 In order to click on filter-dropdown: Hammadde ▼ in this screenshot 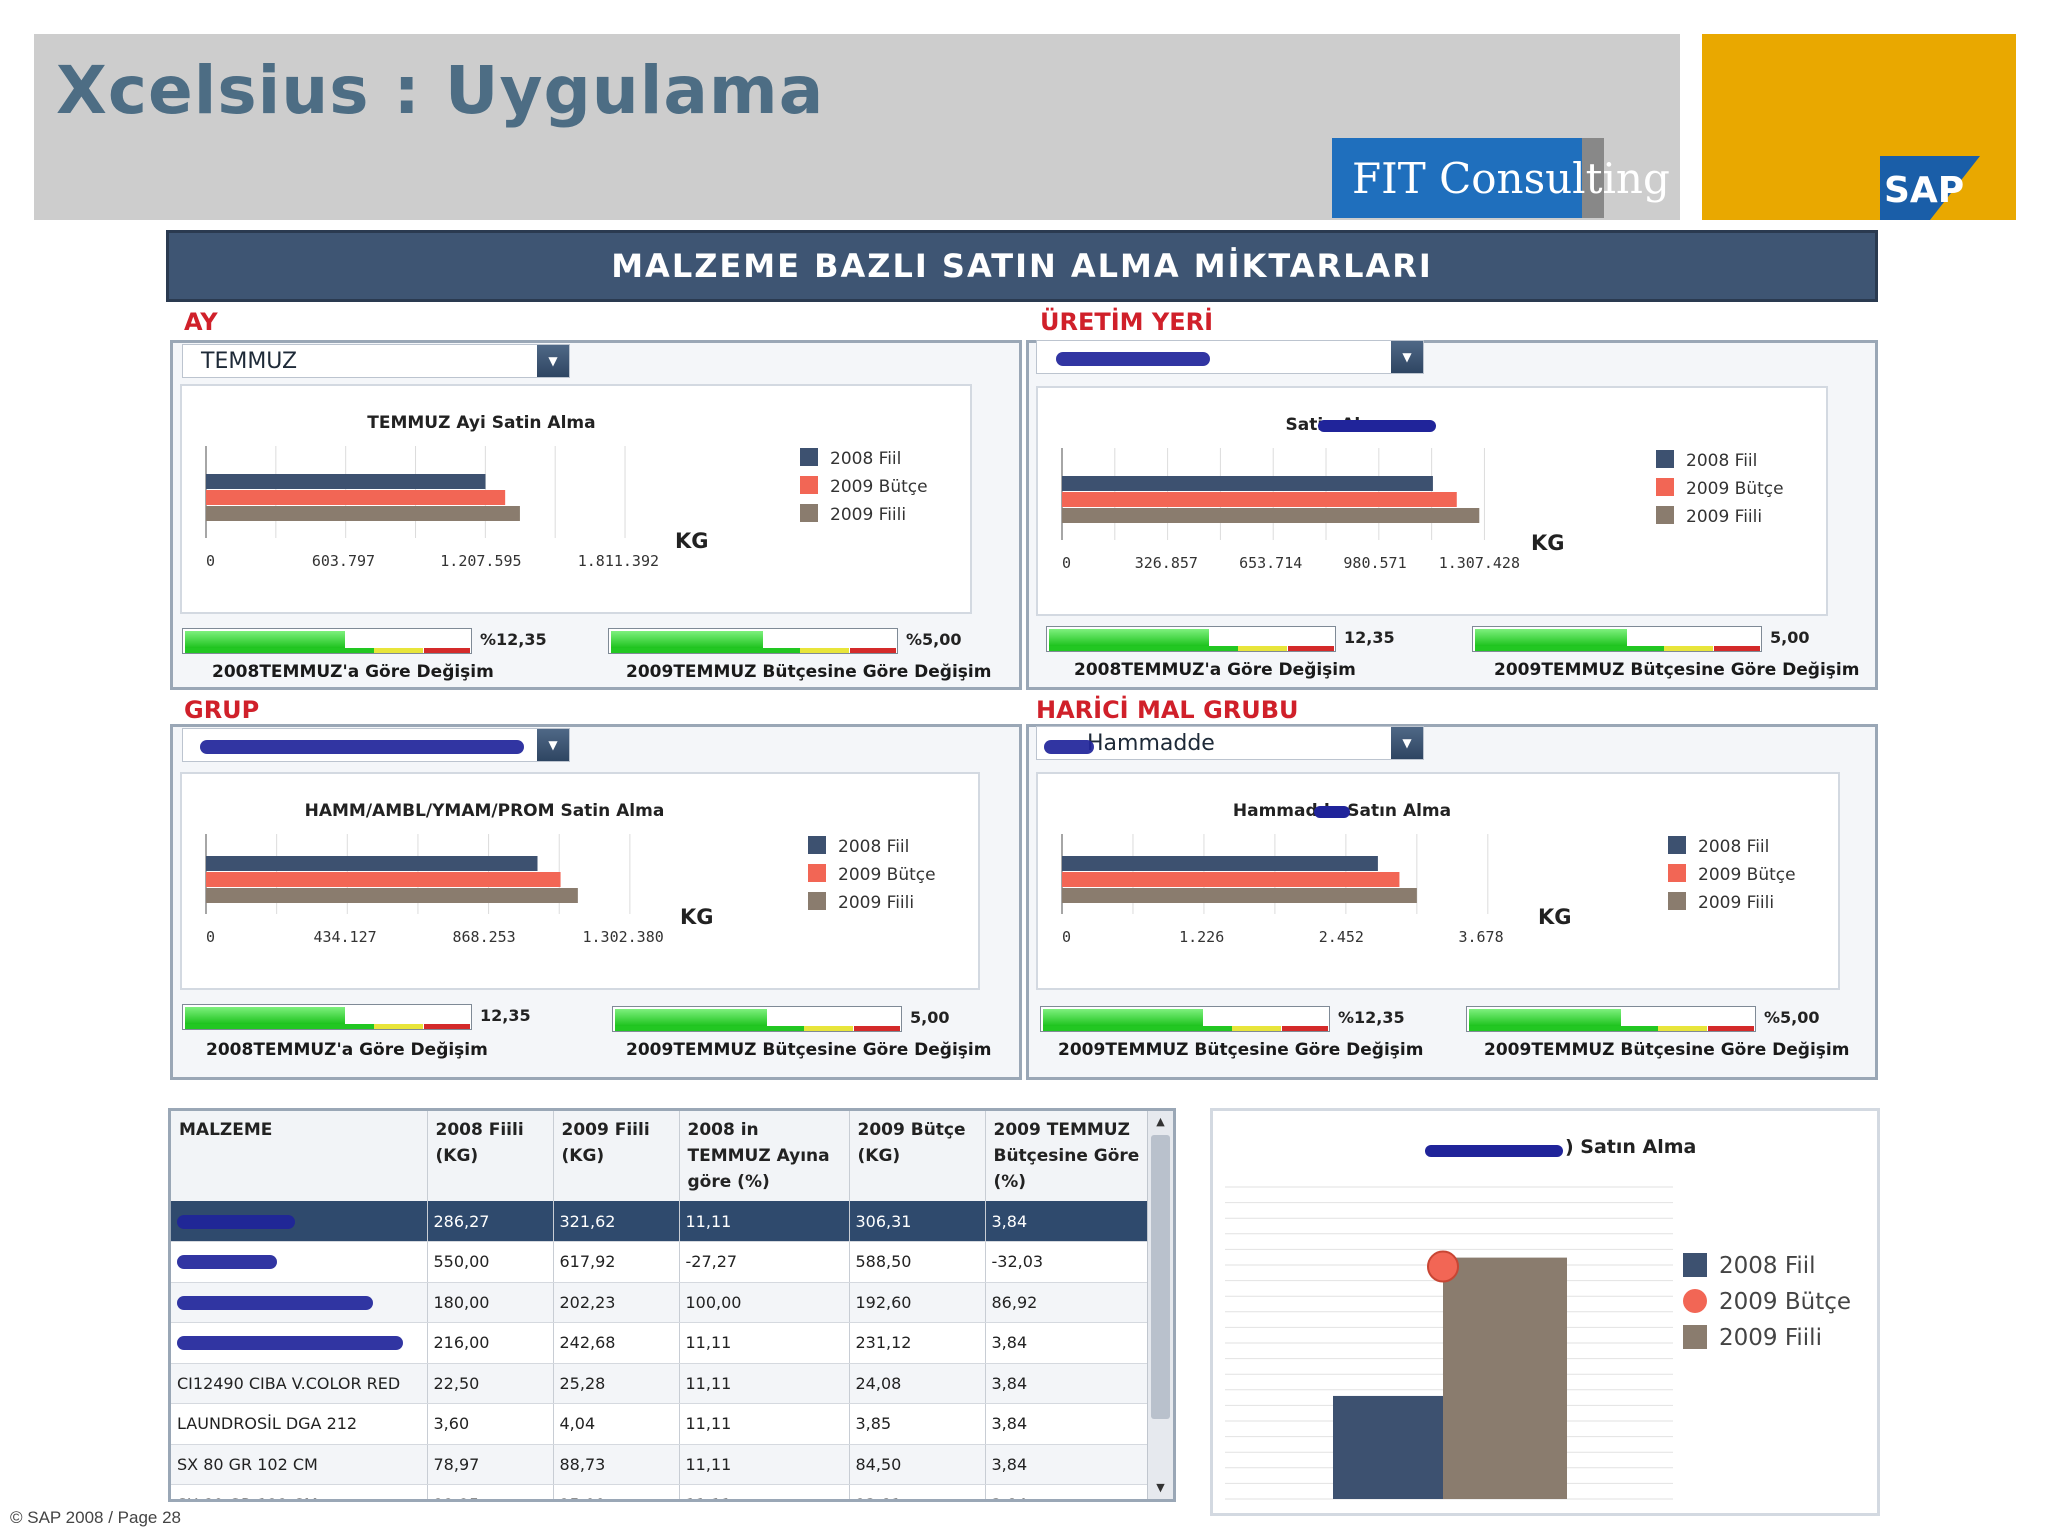, I will do `click(1230, 743)`.